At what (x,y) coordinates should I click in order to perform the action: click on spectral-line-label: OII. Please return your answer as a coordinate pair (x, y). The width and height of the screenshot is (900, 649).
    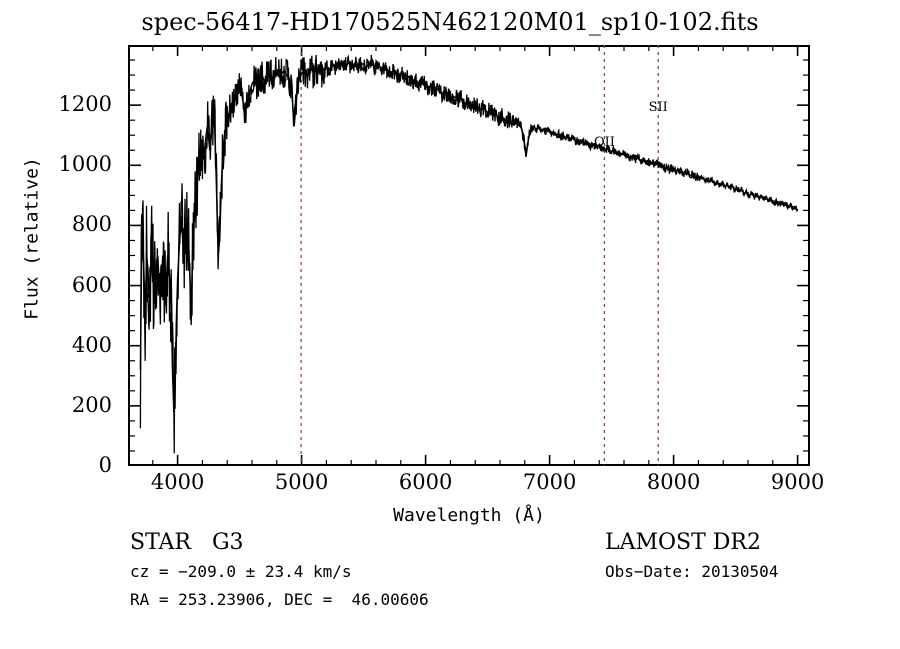
    Looking at the image, I should click on (604, 142).